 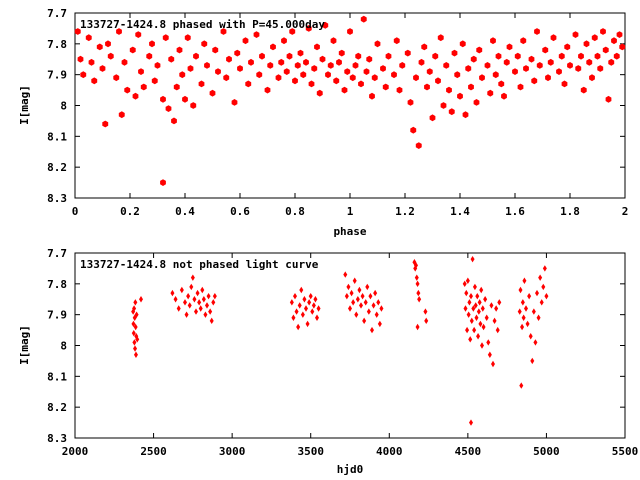 I want to click on chart-title: 133727-1424.8 not phased light curve, so click(x=199, y=264).